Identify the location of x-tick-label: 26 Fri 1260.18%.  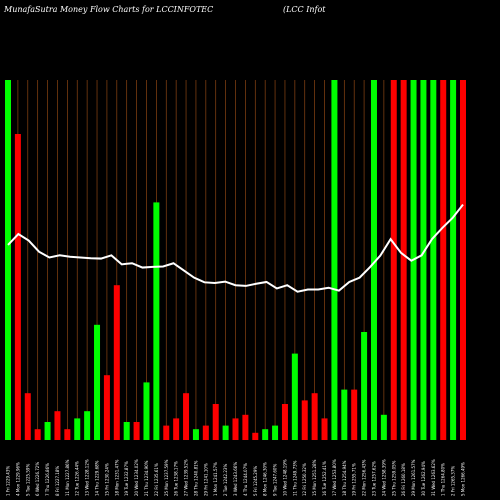
(403, 479).